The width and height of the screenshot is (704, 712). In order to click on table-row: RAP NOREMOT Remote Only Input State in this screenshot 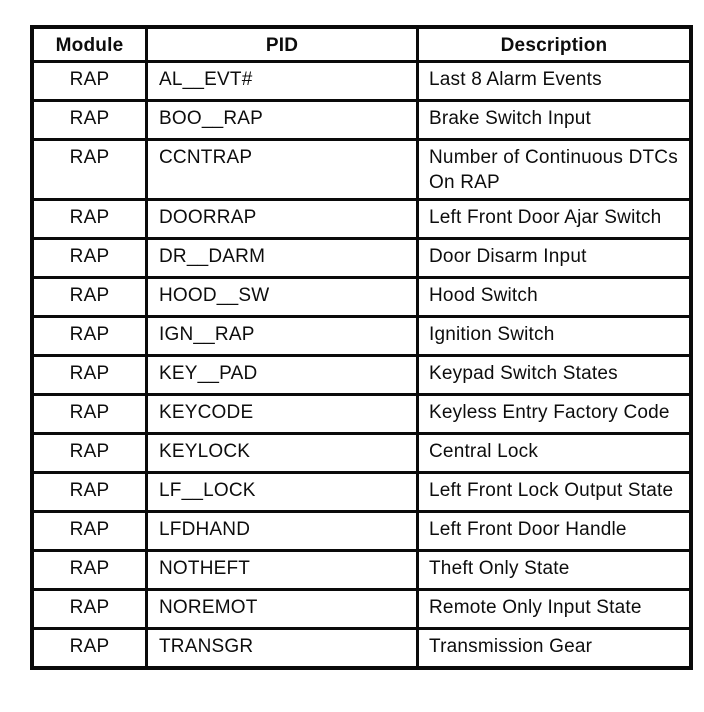, I will do `click(361, 609)`.